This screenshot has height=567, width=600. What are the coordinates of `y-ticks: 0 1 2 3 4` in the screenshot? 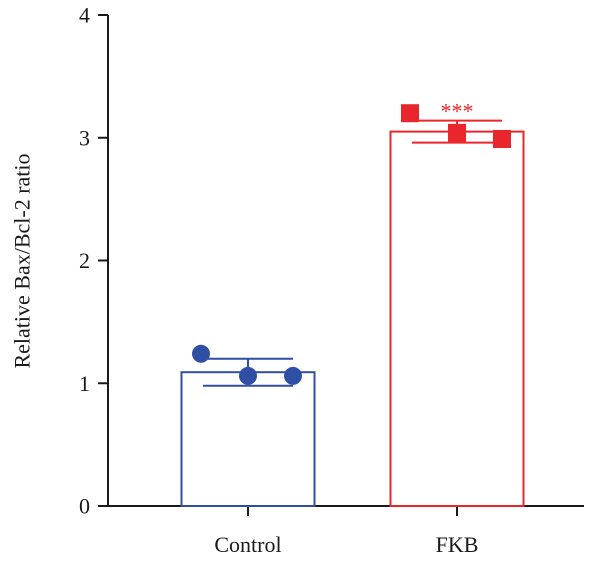 It's located at (93, 261).